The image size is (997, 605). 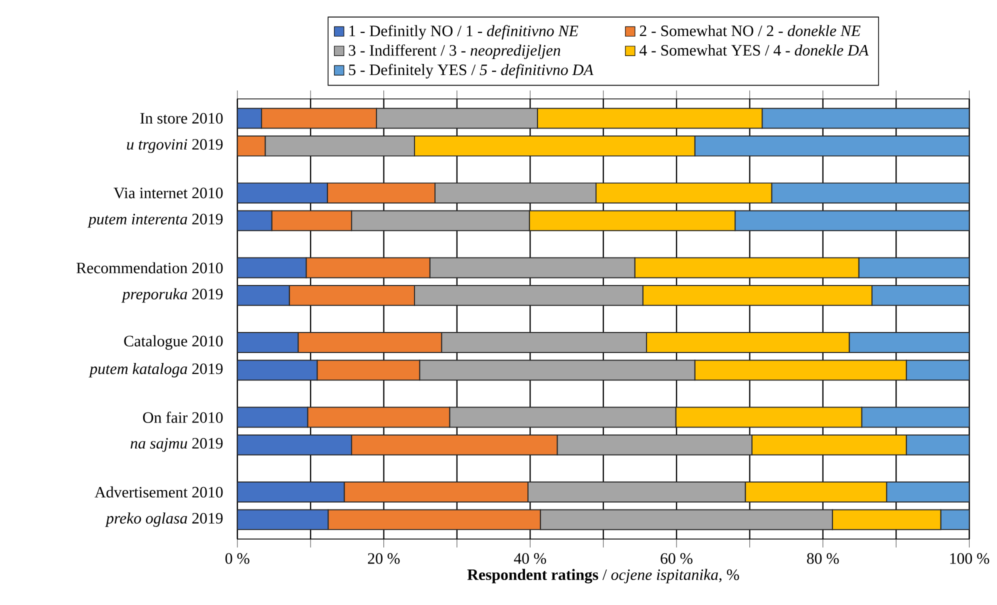 What do you see at coordinates (530, 558) in the screenshot?
I see `x-tick-label: 40 %` at bounding box center [530, 558].